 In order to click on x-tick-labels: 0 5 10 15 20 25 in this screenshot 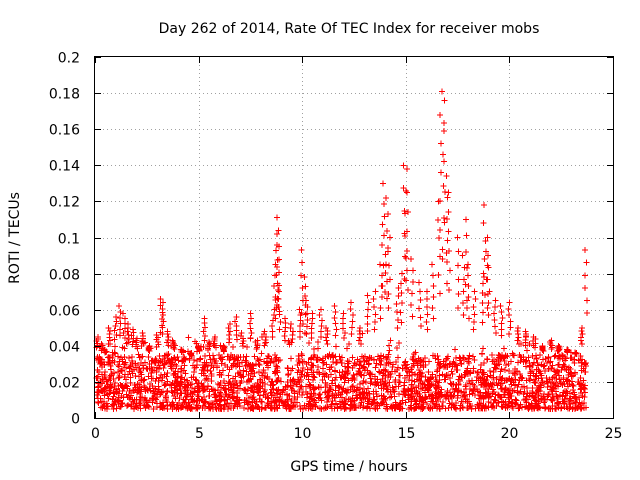, I will do `click(356, 434)`.